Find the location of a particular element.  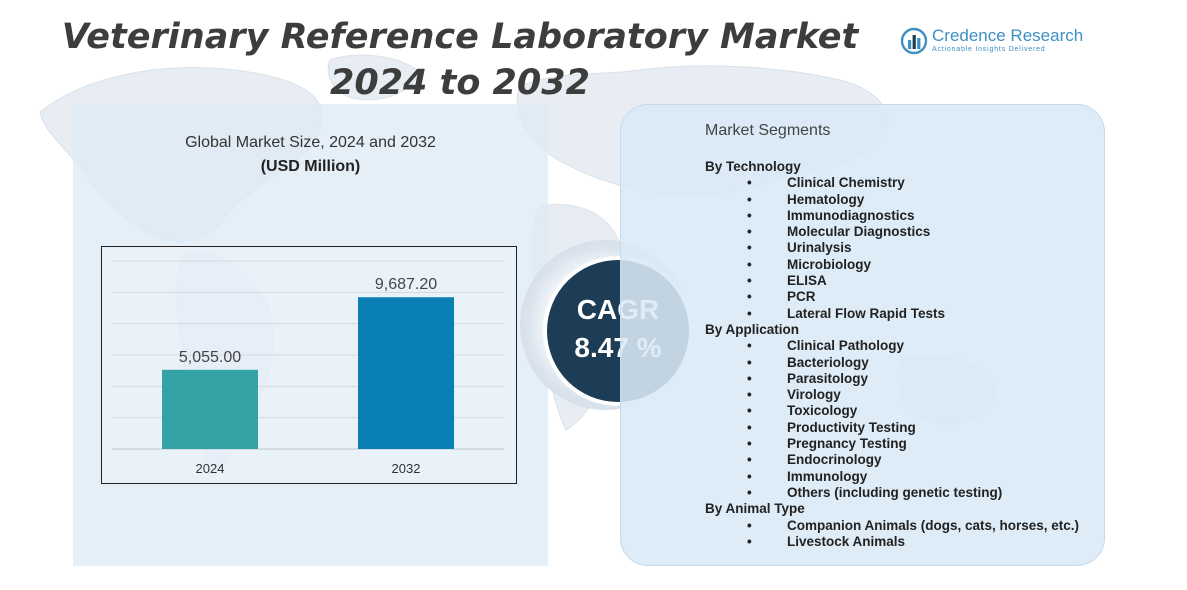

title-line-2: 2024 to 2032 is located at coordinates (460, 83).